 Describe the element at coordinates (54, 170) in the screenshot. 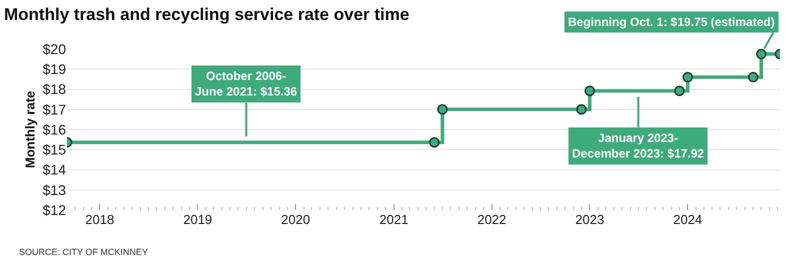

I see `y-tick-label: $14` at that location.